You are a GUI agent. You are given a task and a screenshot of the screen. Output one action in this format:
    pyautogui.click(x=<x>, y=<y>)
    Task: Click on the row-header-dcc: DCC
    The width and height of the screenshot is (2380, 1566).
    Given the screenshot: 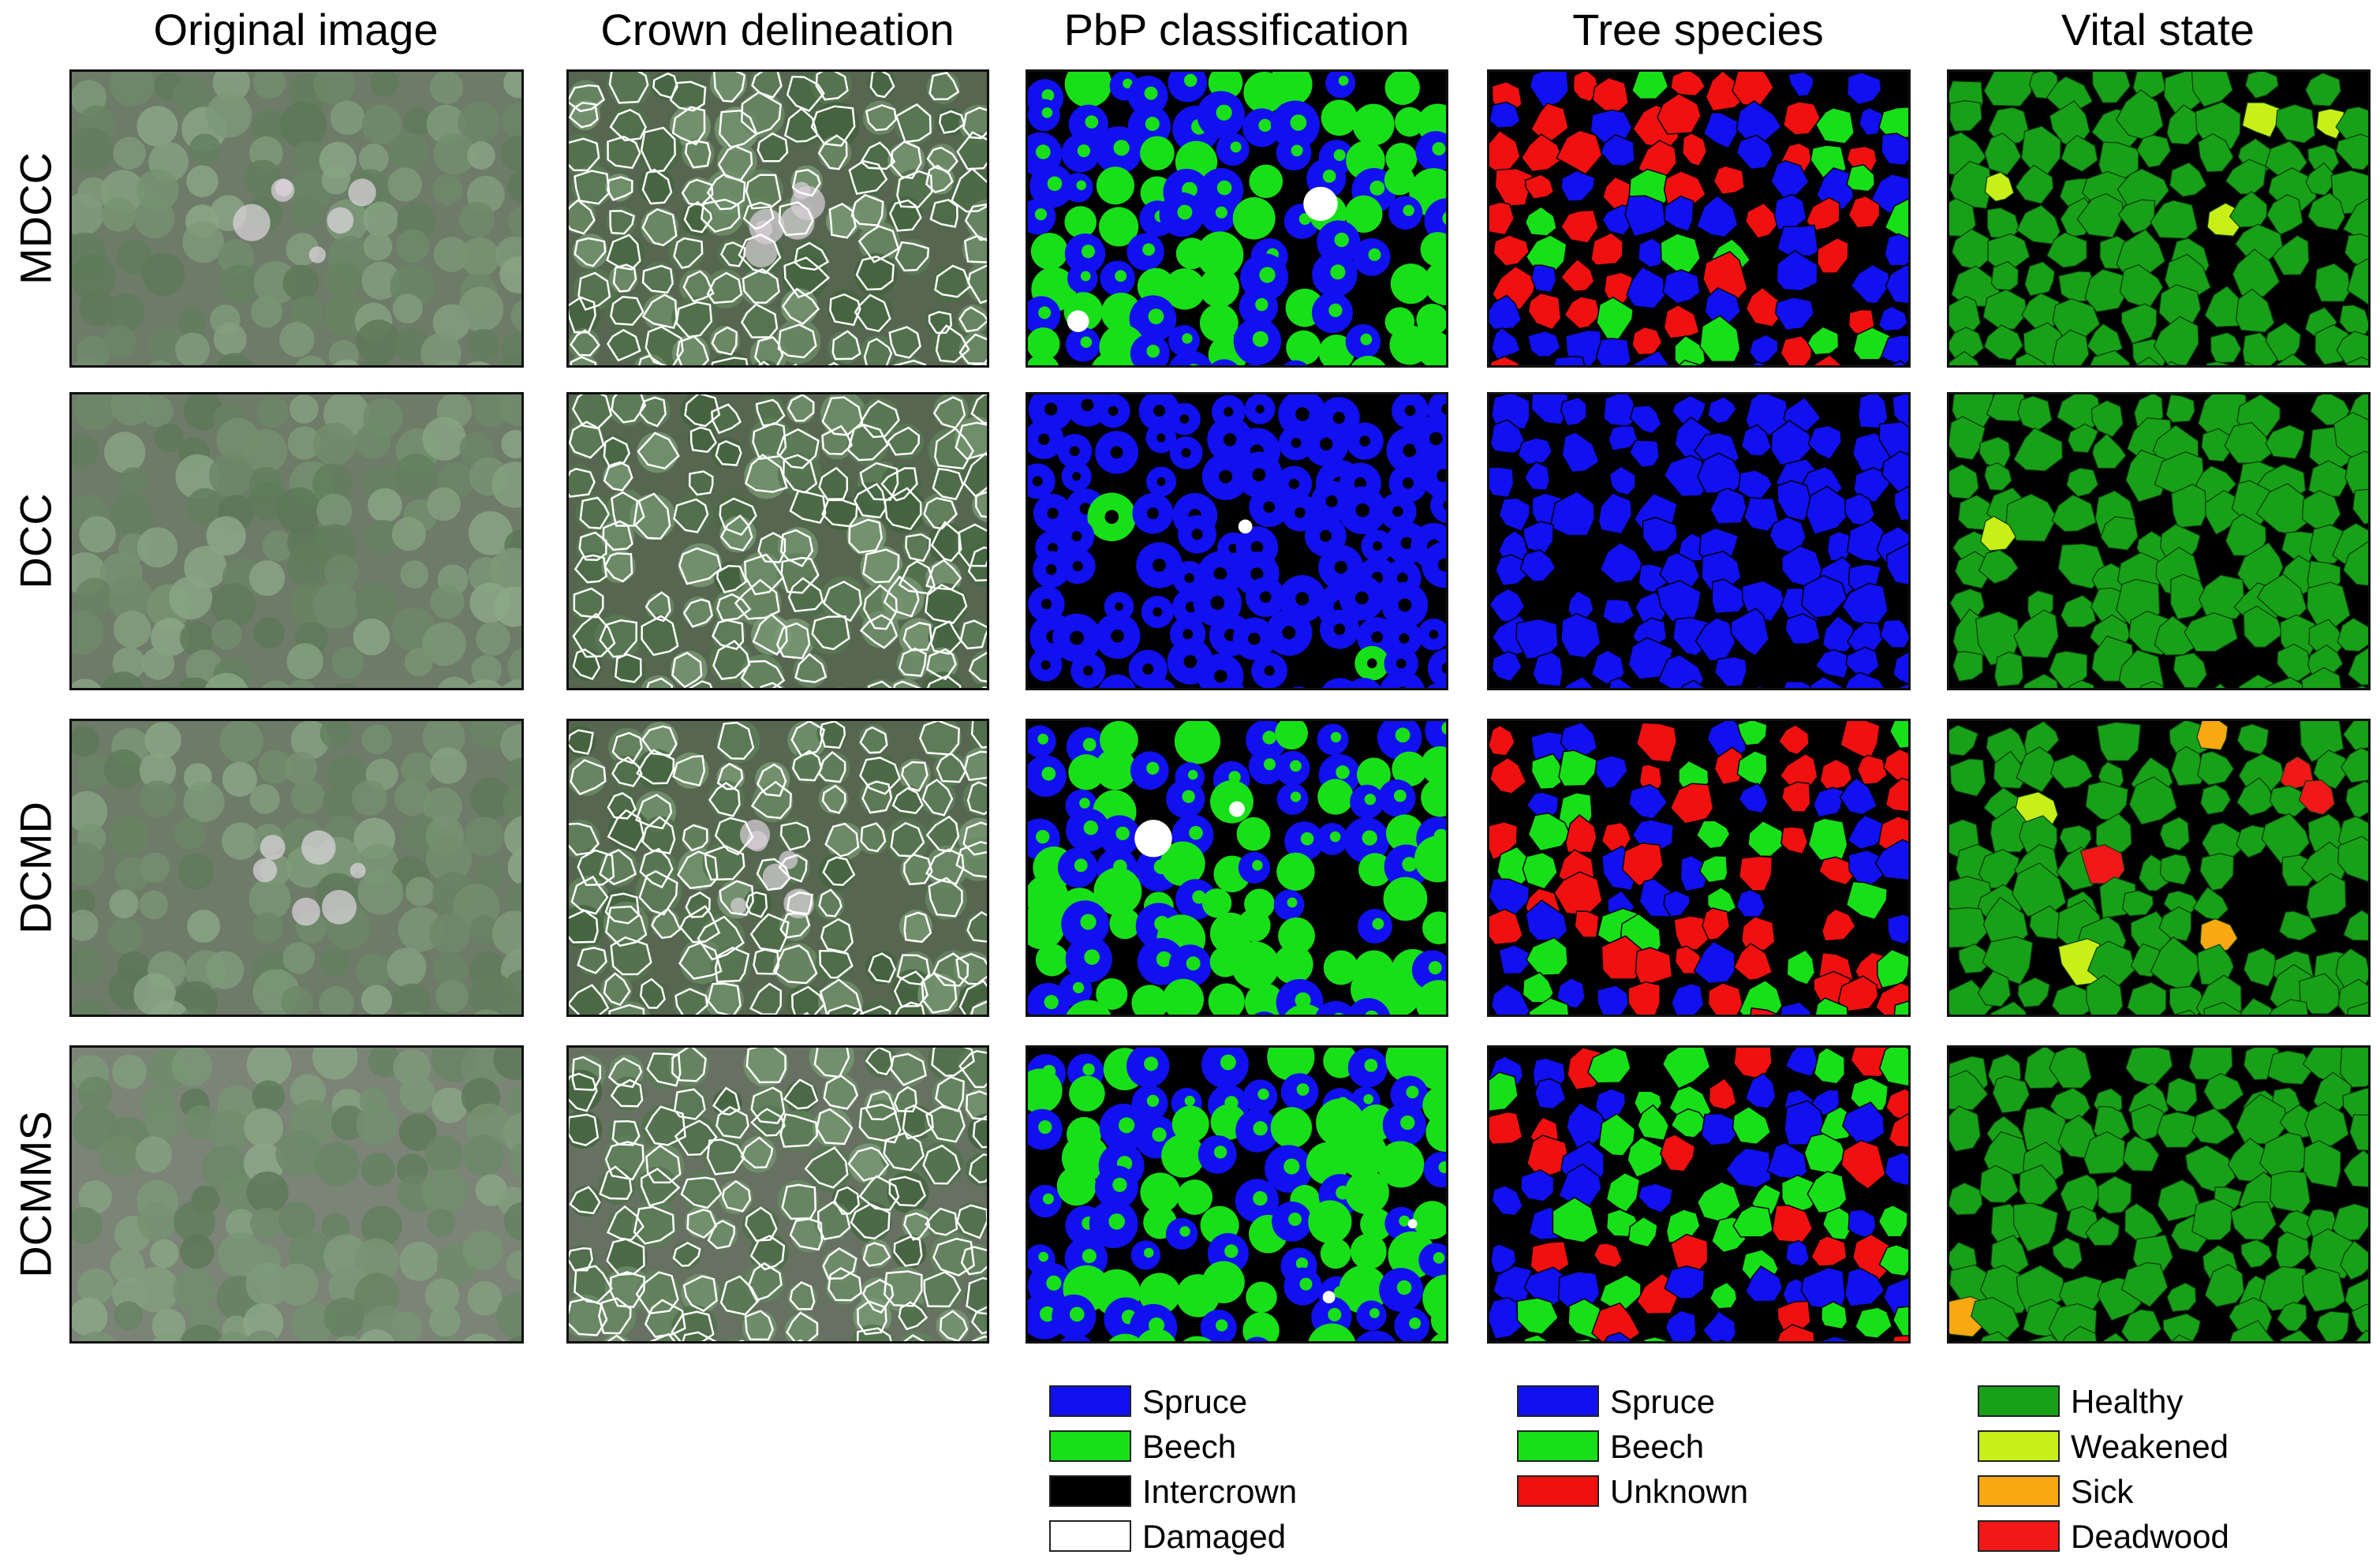 What is the action you would take?
    pyautogui.click(x=35, y=541)
    